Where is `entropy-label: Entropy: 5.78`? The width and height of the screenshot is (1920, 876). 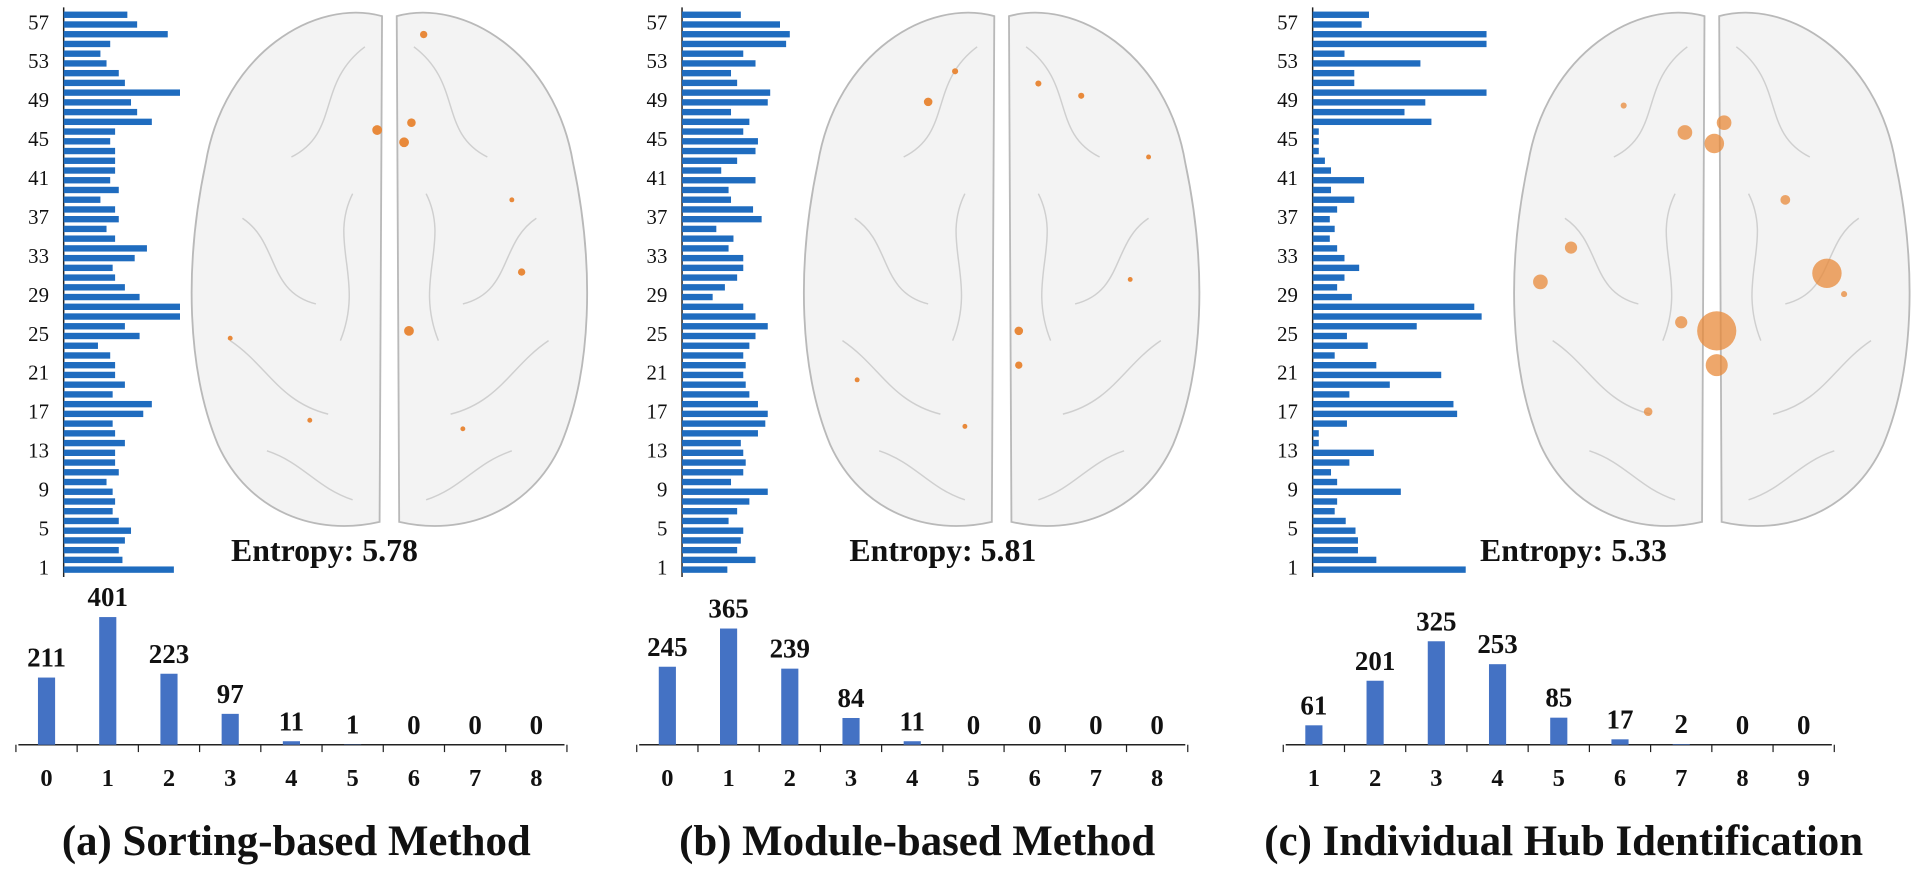 entropy-label: Entropy: 5.78 is located at coordinates (324, 550).